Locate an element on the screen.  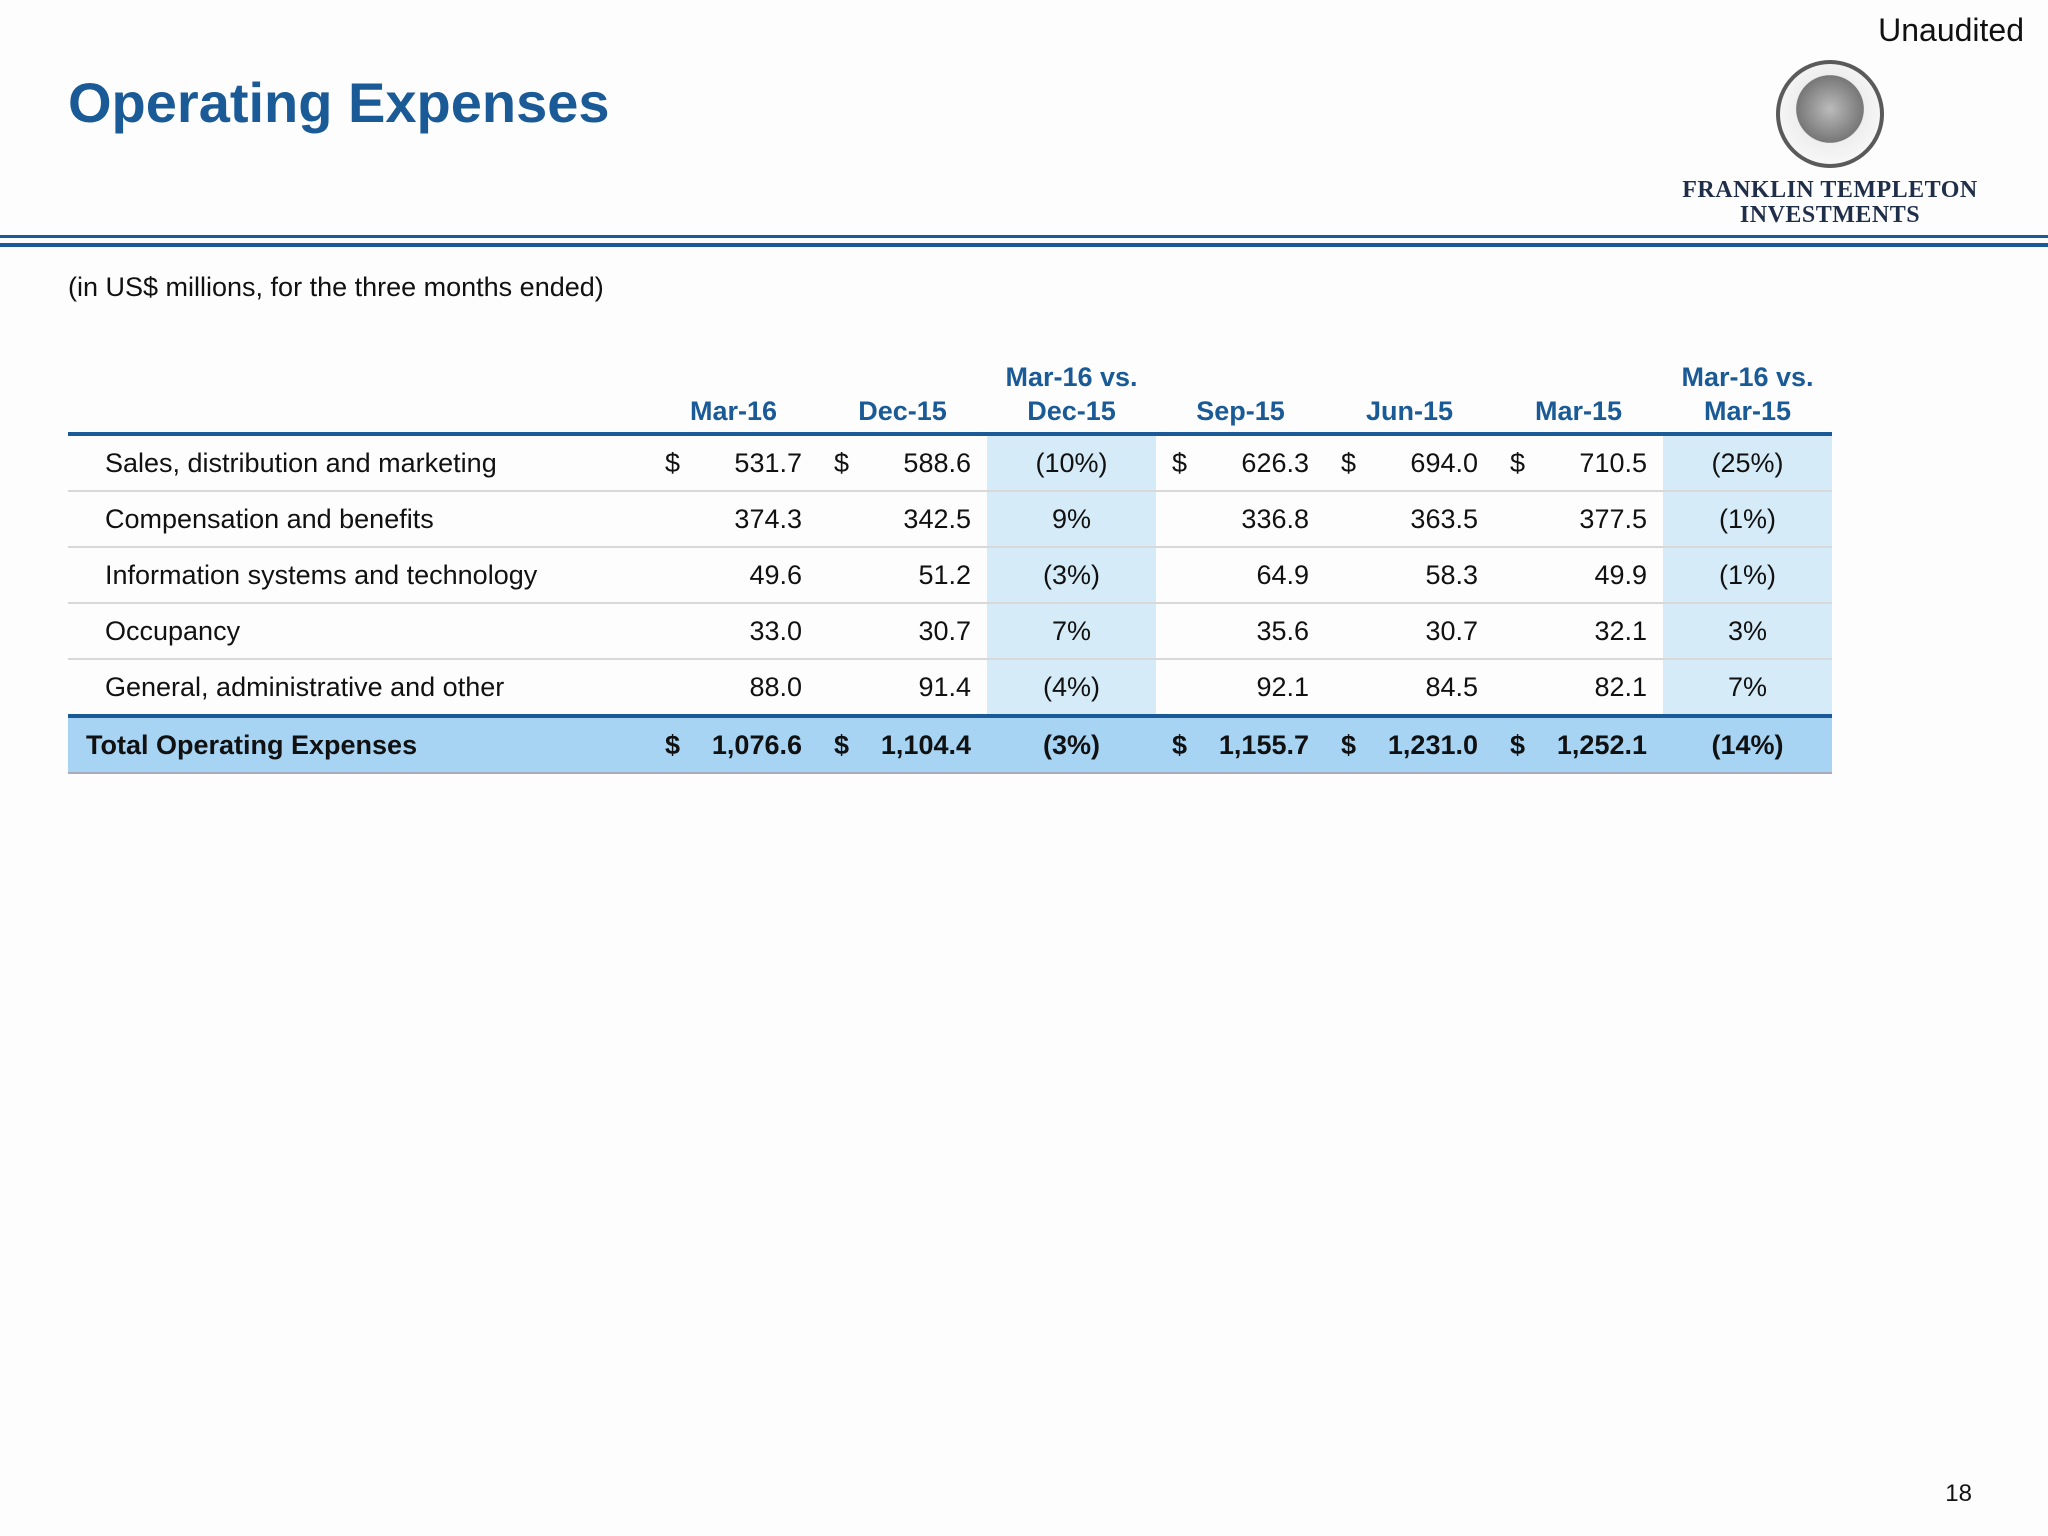
cell: 342.5 is located at coordinates (902, 519).